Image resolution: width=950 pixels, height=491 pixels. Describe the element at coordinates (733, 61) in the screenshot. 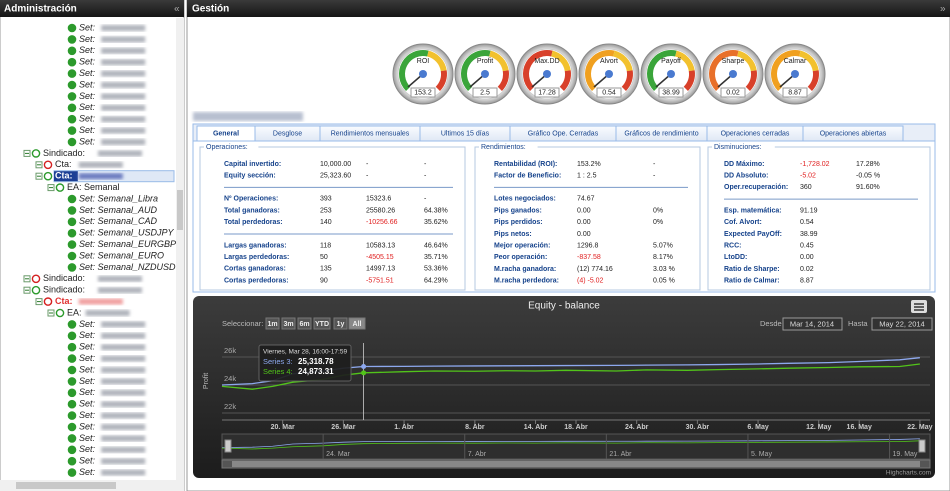

I see `gauge-label: Sharpe` at that location.